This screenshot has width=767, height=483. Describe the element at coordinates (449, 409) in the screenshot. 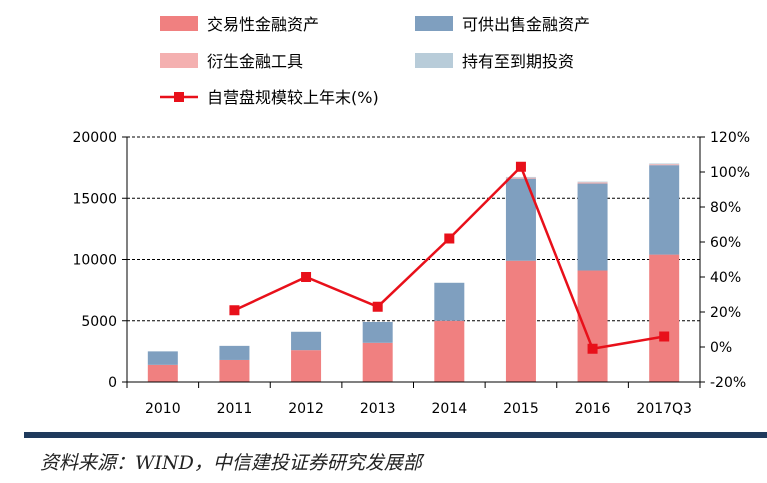

I see `x-tick-label: 2014` at that location.